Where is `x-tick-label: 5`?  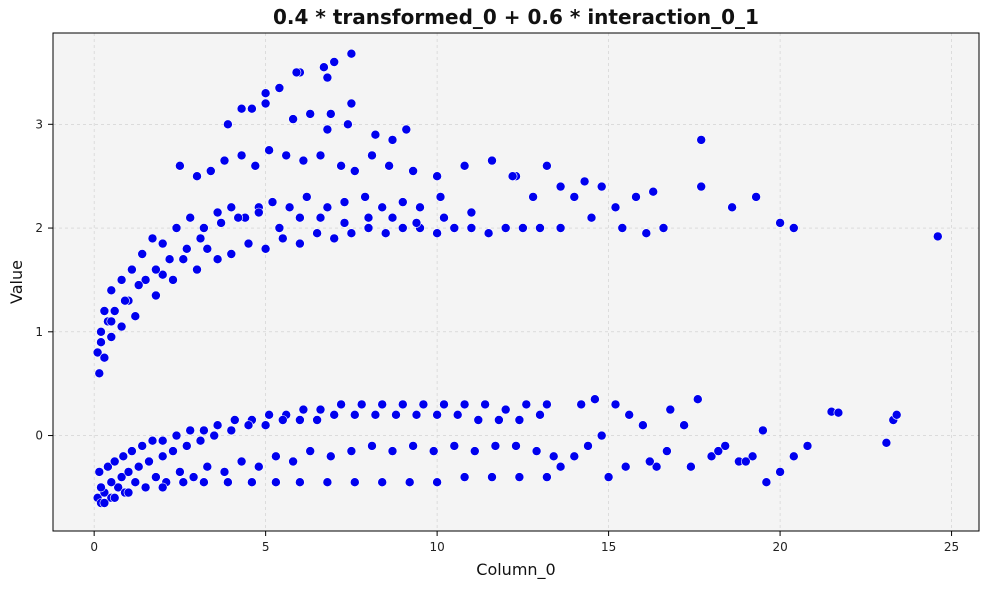
x-tick-label: 5 is located at coordinates (266, 547).